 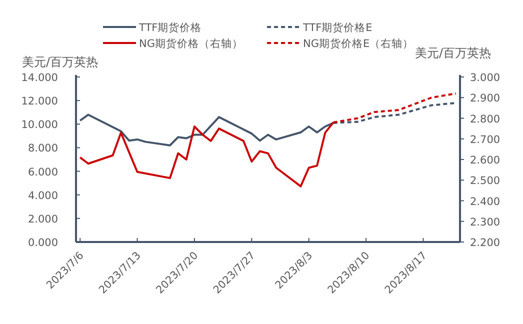 I want to click on y2-tick-label: 2.400, so click(x=485, y=202).